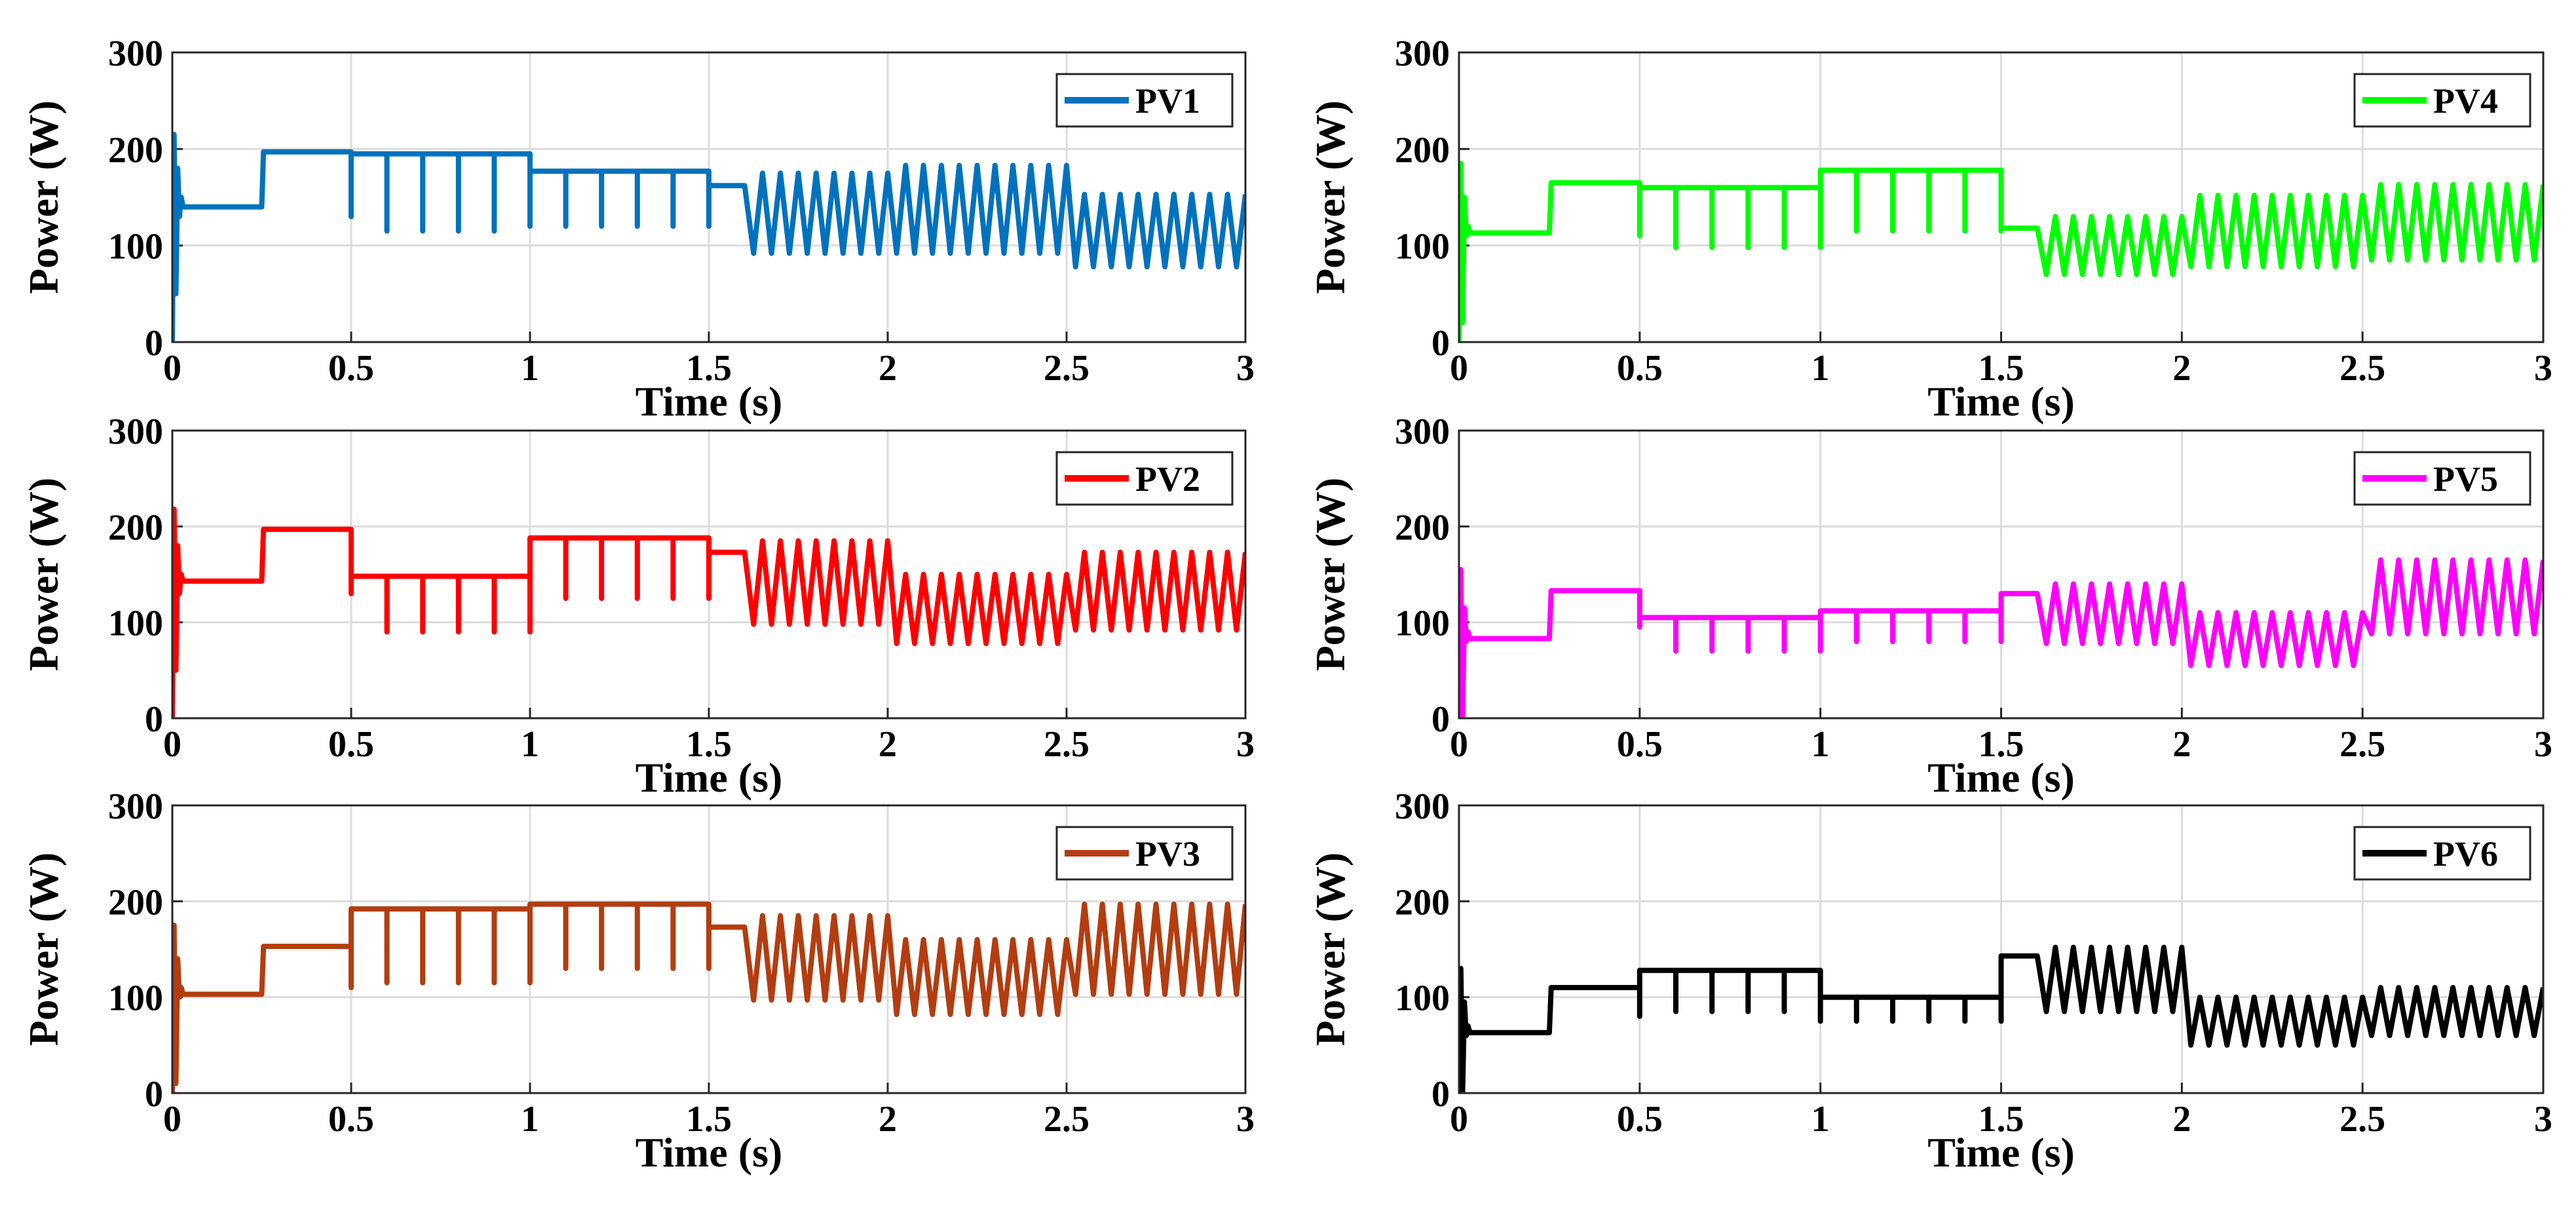 The image size is (2576, 1213). Describe the element at coordinates (2465, 479) in the screenshot. I see `legend-label: PV5` at that location.